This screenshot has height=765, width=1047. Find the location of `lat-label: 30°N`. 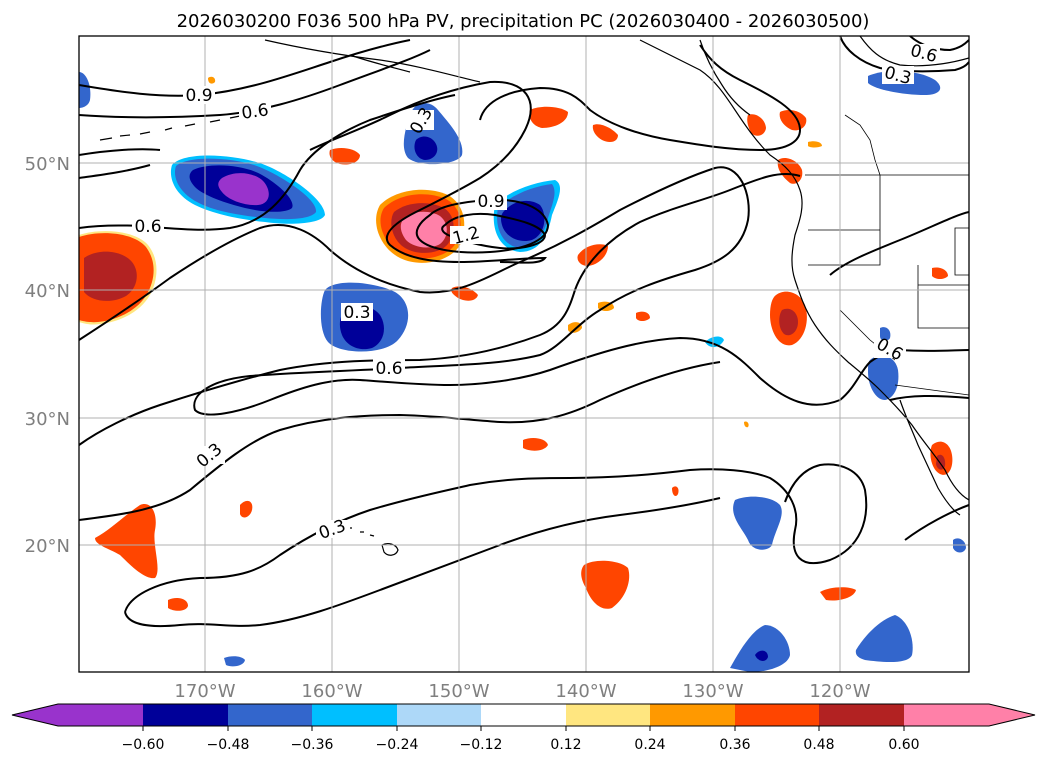

lat-label: 30°N is located at coordinates (47, 419).